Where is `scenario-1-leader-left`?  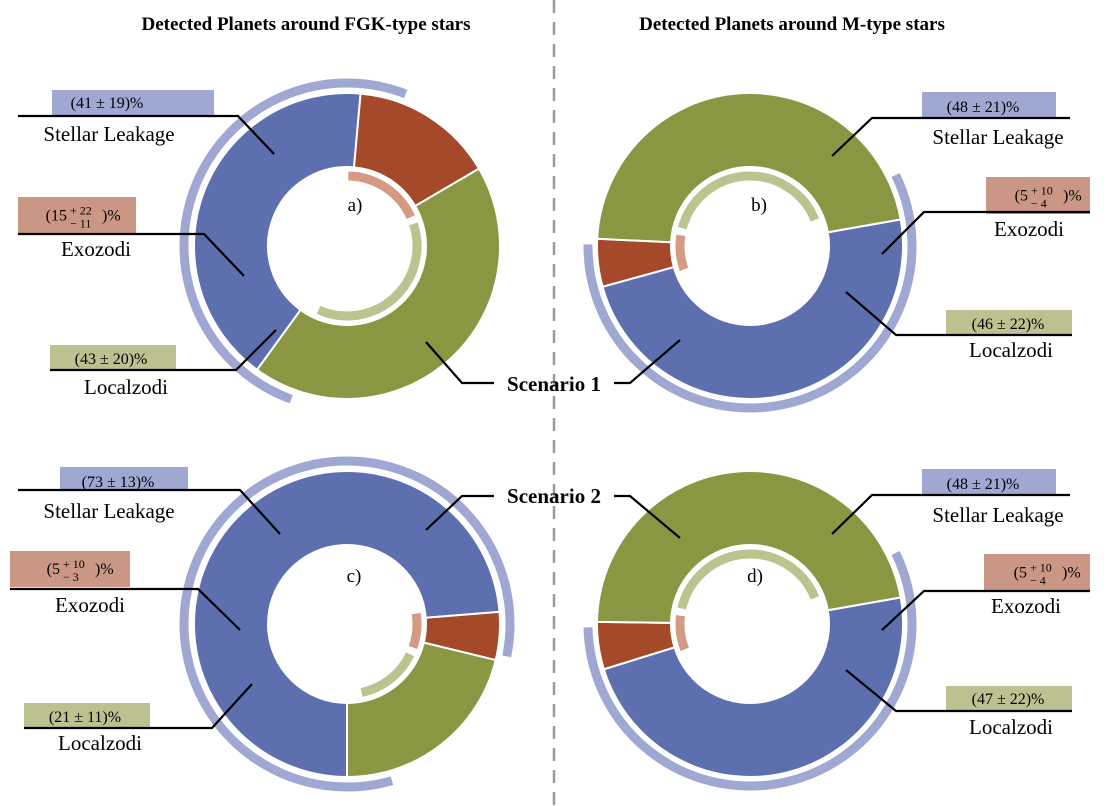
scenario-1-leader-left is located at coordinates (459, 363).